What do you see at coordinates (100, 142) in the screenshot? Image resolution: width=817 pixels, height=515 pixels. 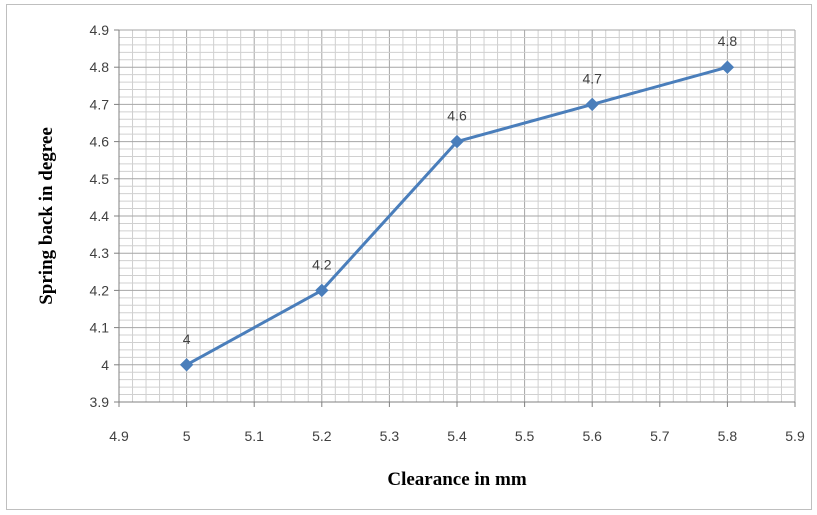 I see `y-tick-label: 4.6` at bounding box center [100, 142].